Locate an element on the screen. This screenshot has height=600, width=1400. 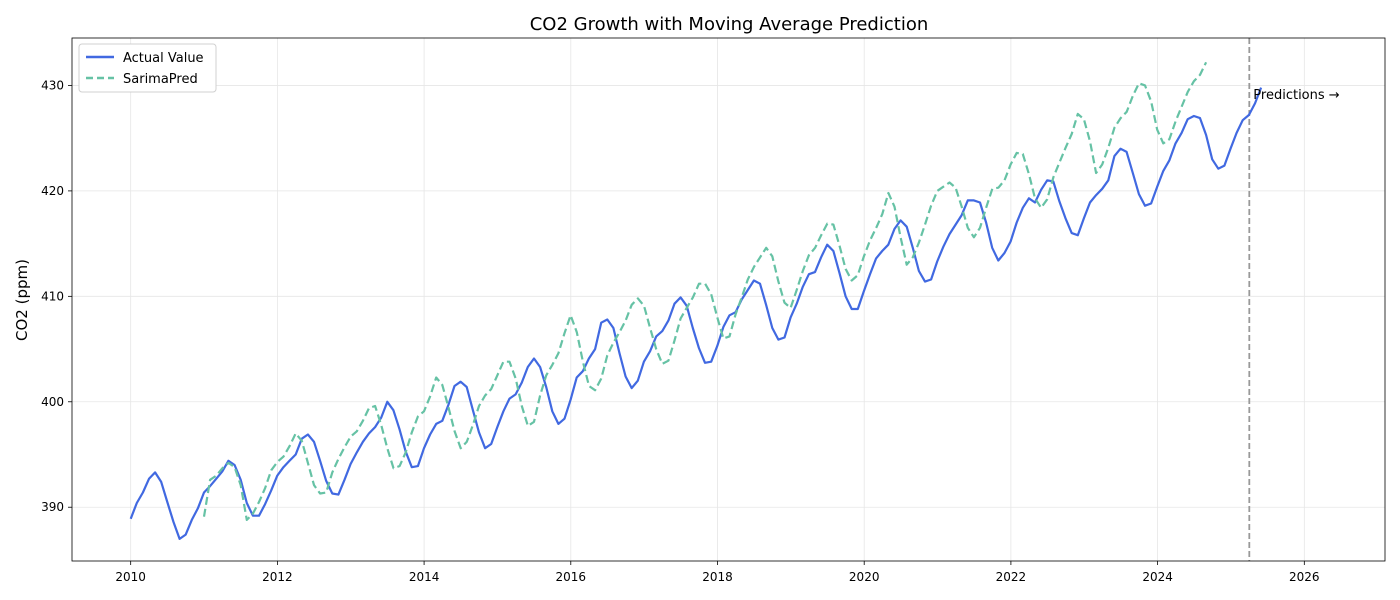
x-axis: 2010 2012 2014 2016 2018 2020 2022 2024 2026 is located at coordinates (717, 572).